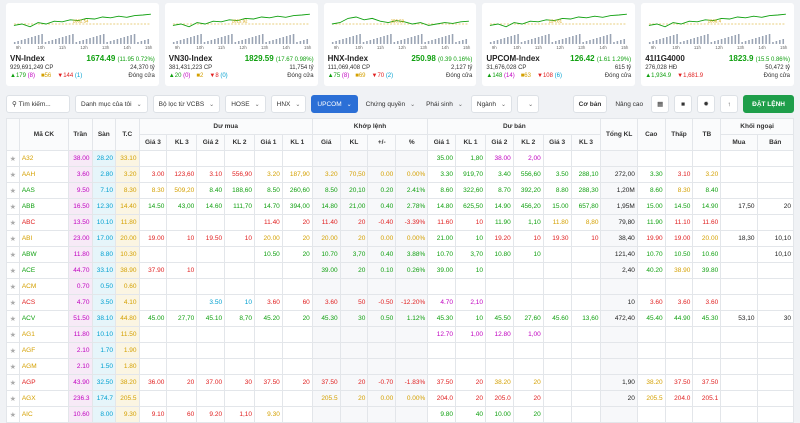  Describe the element at coordinates (679, 134) in the screenshot. I see `low-header: Thấp` at that location.